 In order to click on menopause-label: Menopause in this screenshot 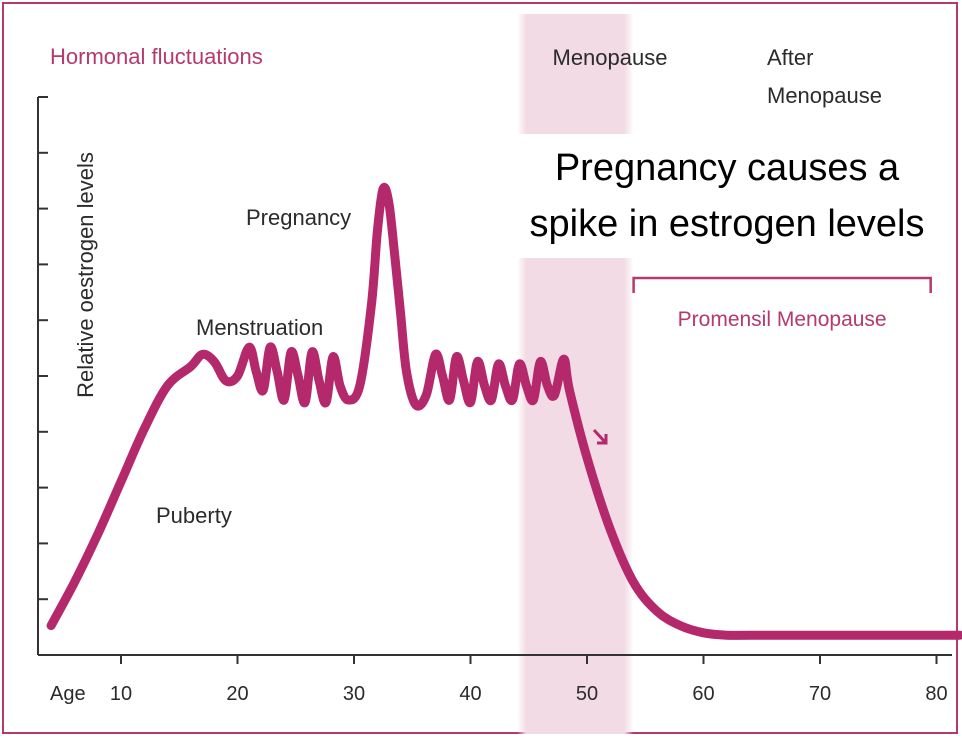, I will do `click(610, 57)`.